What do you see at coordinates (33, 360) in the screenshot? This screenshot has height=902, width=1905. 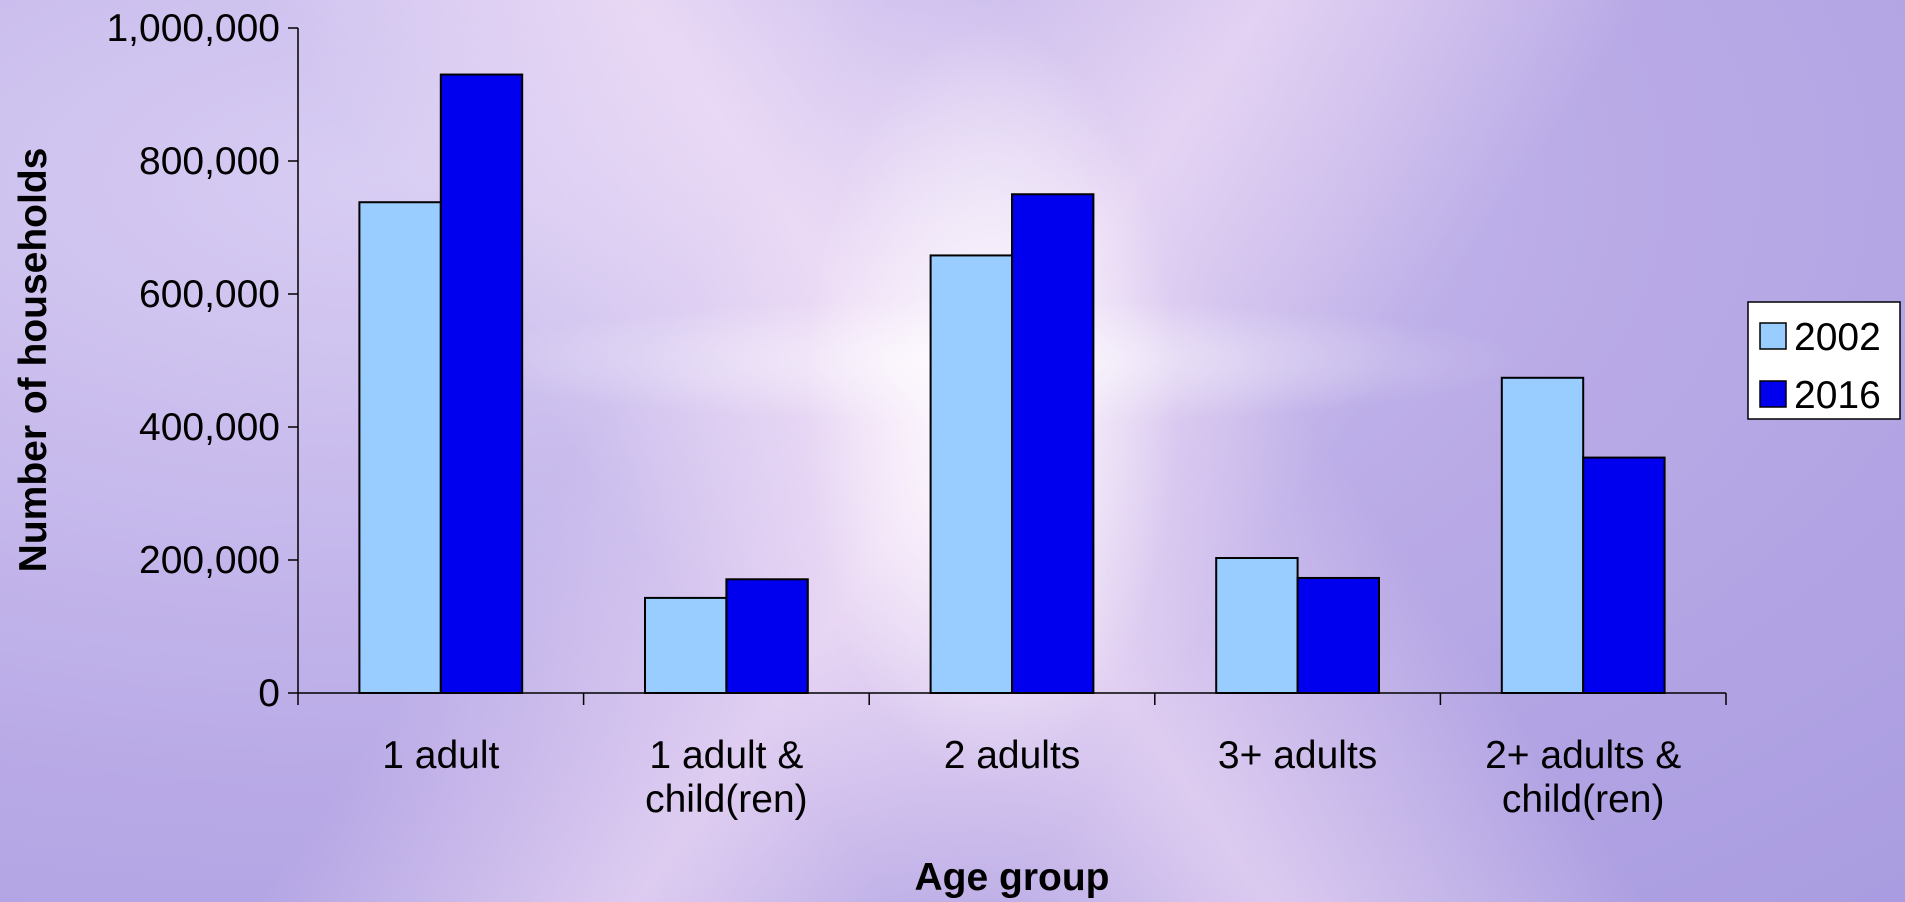 I see `y-axis-title: Number of households` at bounding box center [33, 360].